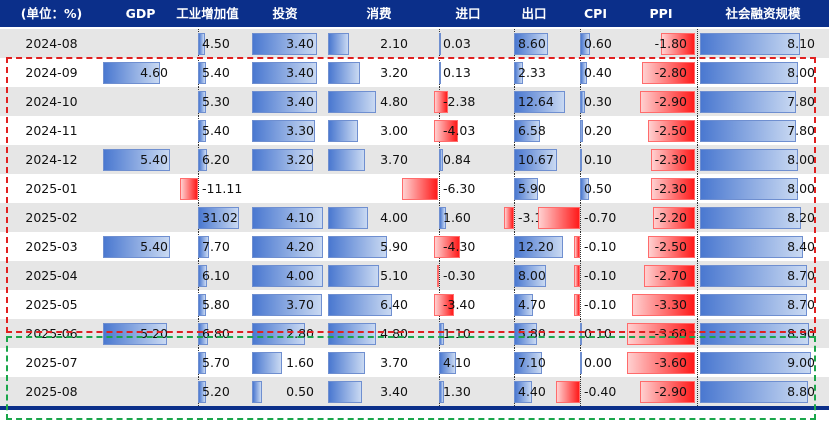 The height and width of the screenshot is (431, 829). Describe the element at coordinates (140, 13) in the screenshot. I see `header-gdp: GDP` at that location.